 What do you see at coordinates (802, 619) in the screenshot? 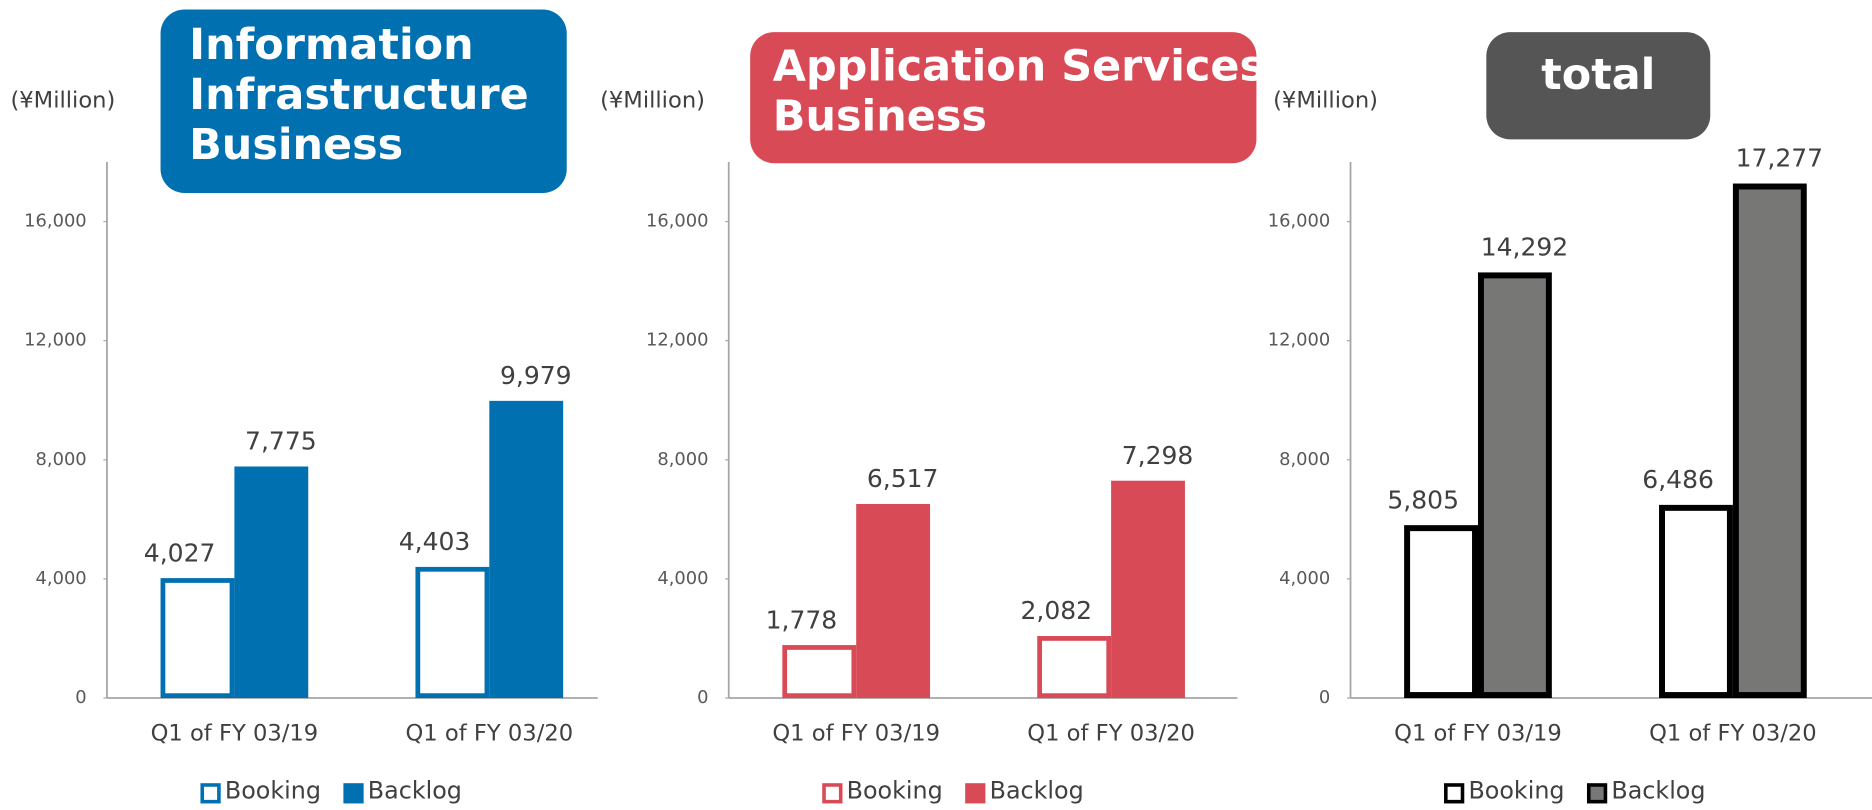
I see `data-label: 1,778` at bounding box center [802, 619].